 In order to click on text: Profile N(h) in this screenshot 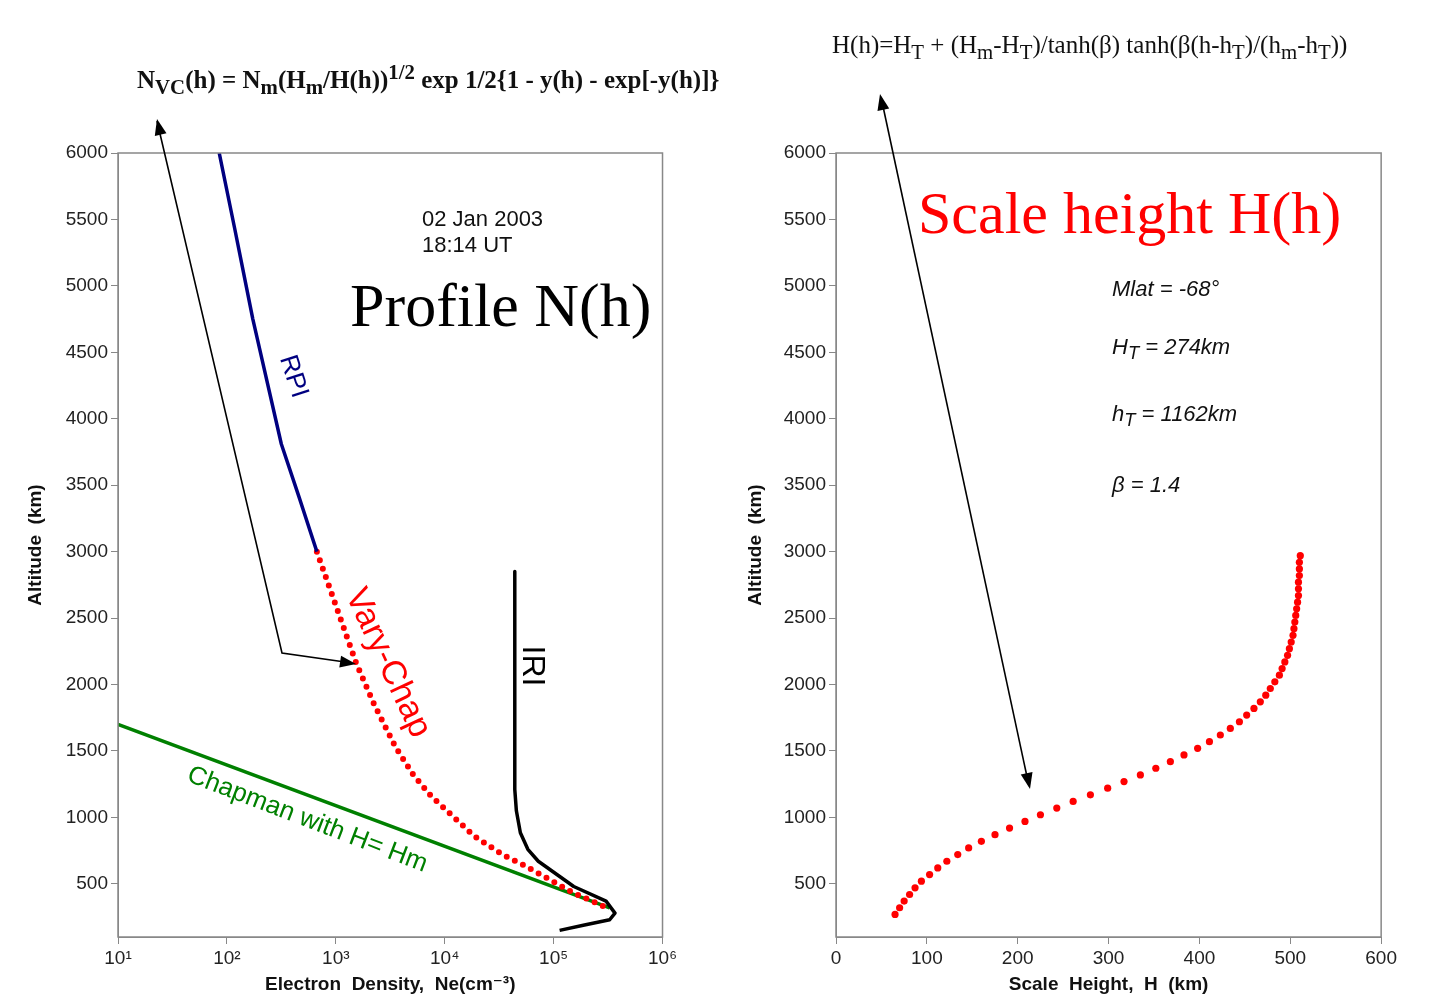, I will do `click(501, 305)`.